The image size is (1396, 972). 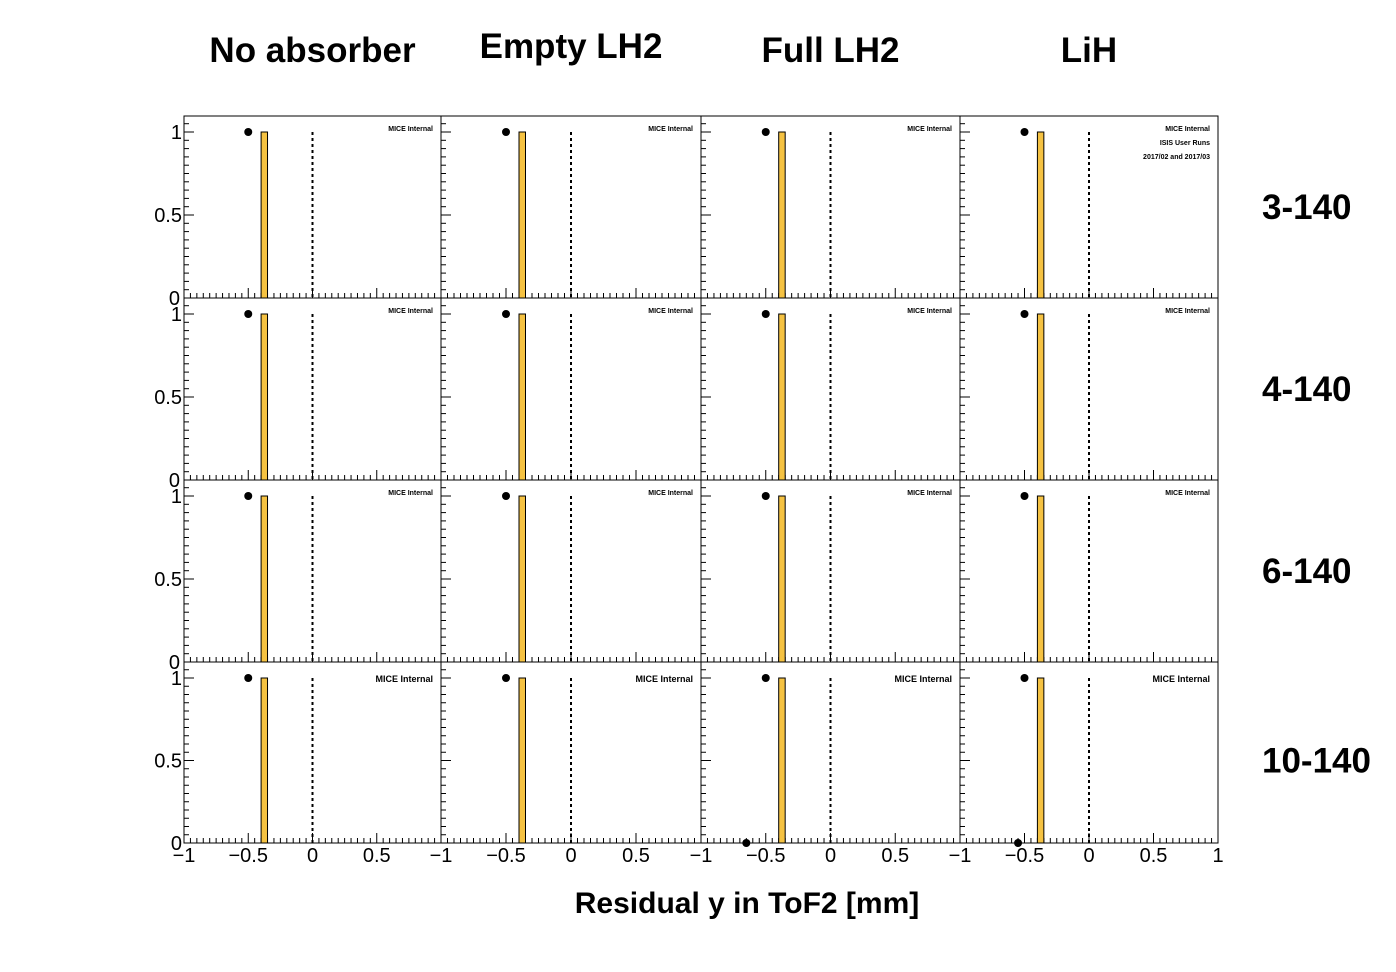 I want to click on x-tick-label: 1, so click(x=1217, y=856).